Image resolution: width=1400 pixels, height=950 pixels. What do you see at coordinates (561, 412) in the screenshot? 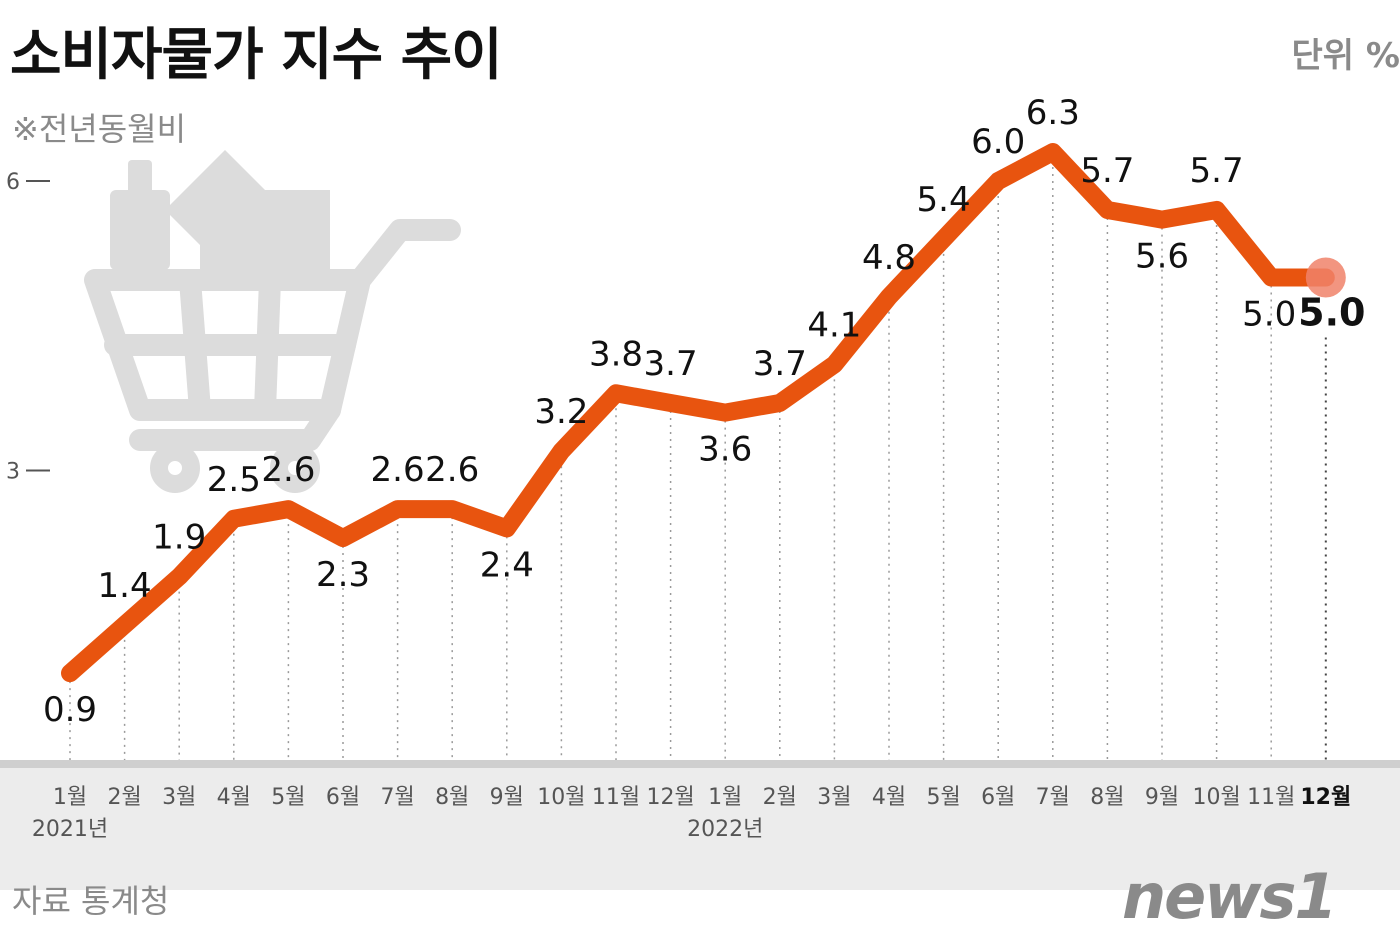
I see `data-label: 3.2` at bounding box center [561, 412].